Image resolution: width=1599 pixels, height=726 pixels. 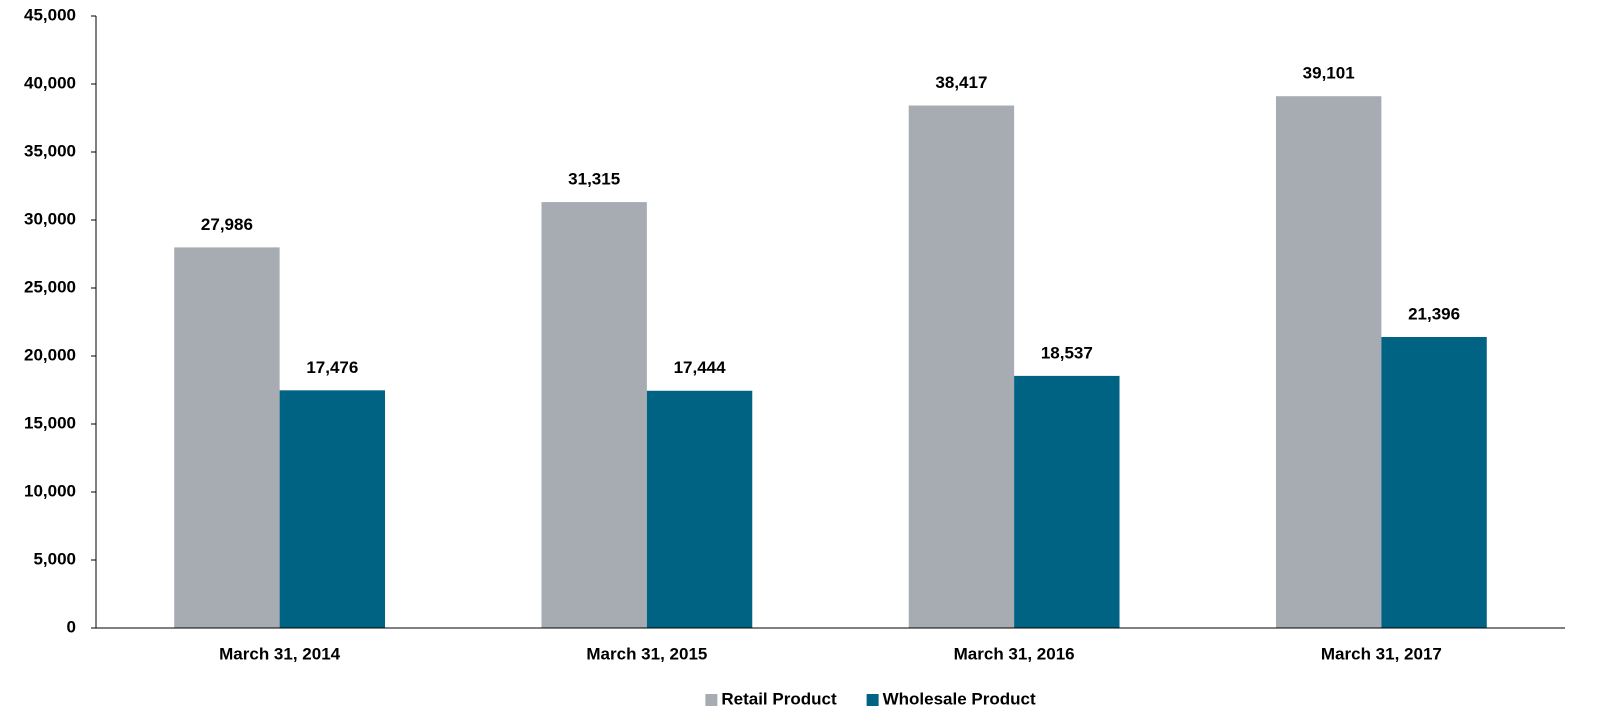 I want to click on x-tick-label: March 31, 2017, so click(x=1381, y=653).